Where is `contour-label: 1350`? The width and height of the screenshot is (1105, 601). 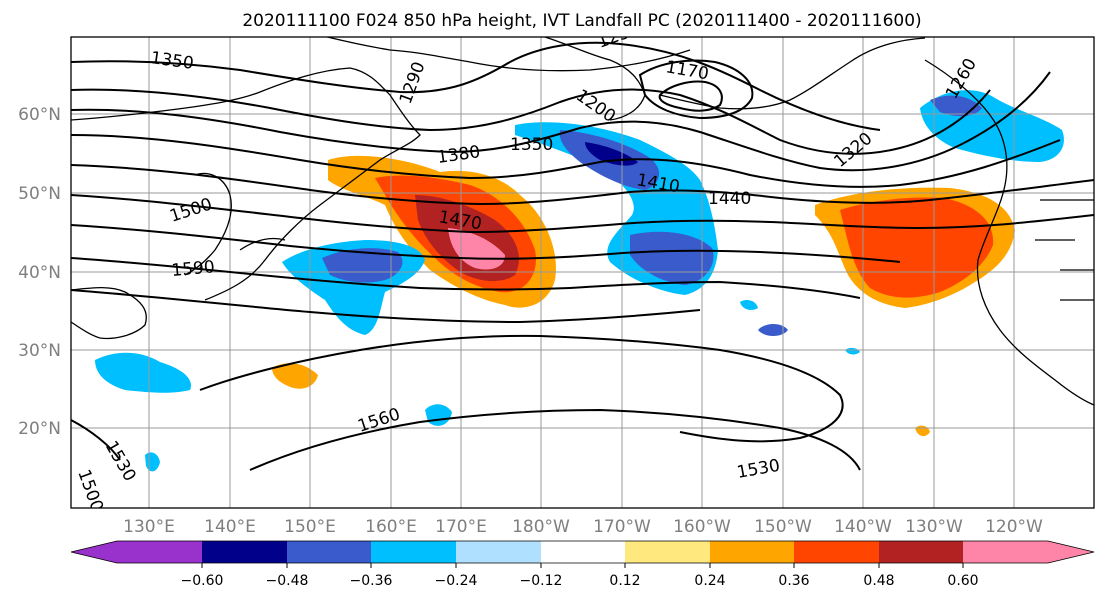
contour-label: 1350 is located at coordinates (531, 145).